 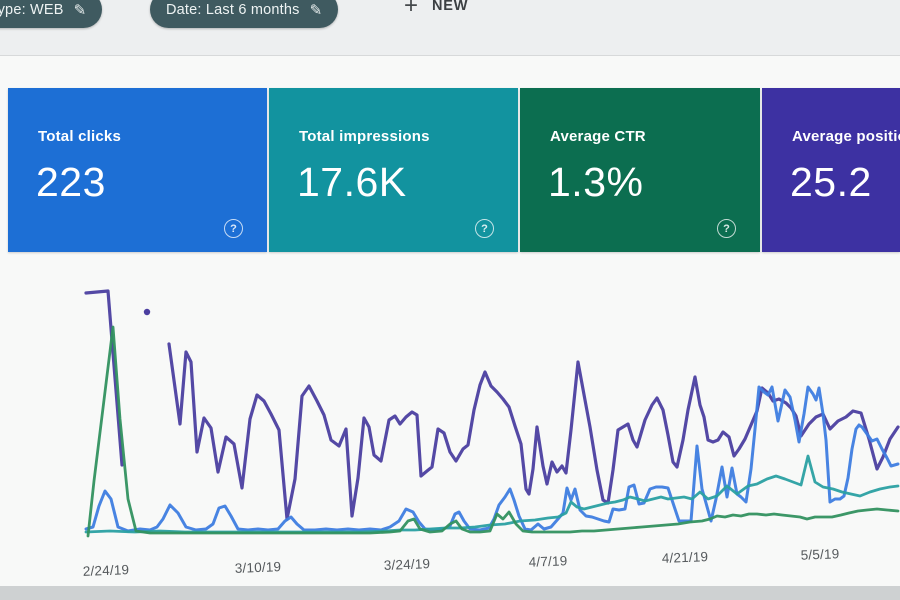 What do you see at coordinates (71, 182) in the screenshot?
I see `card-value: 223` at bounding box center [71, 182].